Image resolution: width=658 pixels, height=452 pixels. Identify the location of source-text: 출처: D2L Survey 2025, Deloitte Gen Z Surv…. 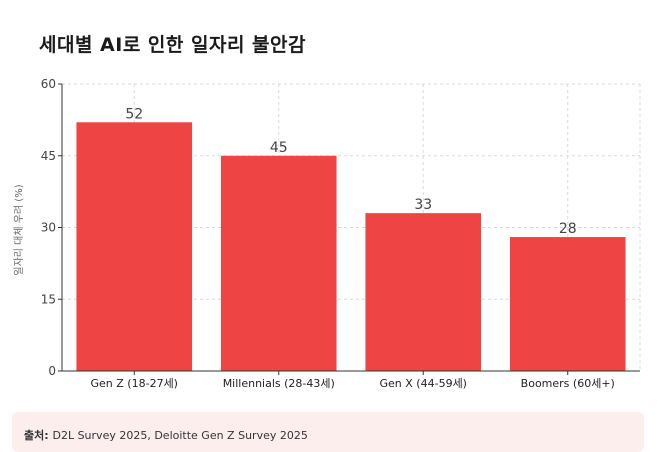
(166, 435).